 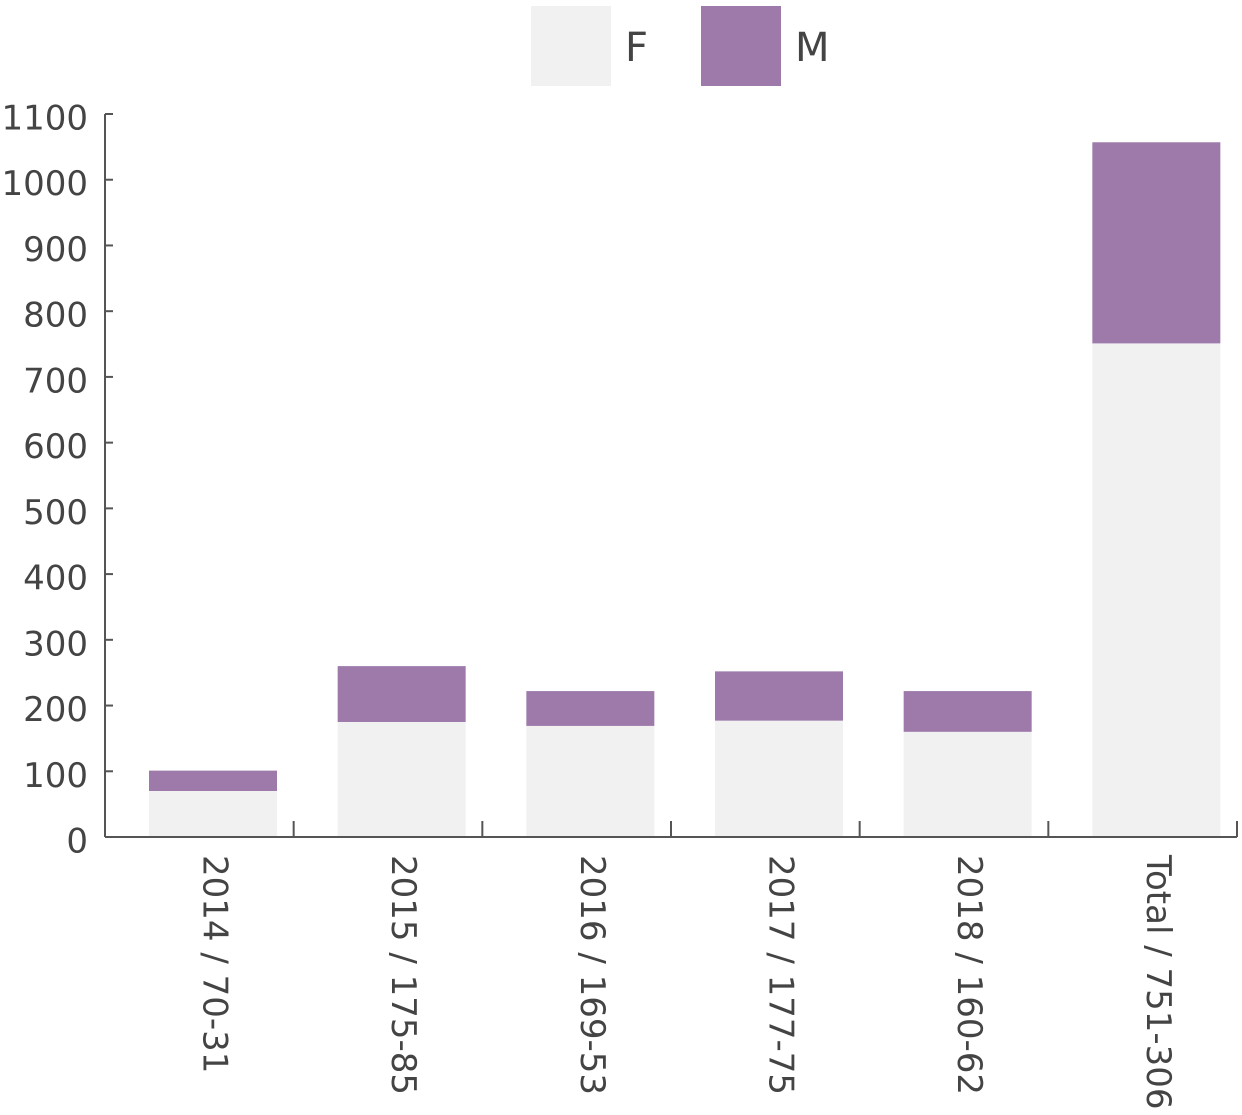 I want to click on legend-label: M, so click(x=812, y=48).